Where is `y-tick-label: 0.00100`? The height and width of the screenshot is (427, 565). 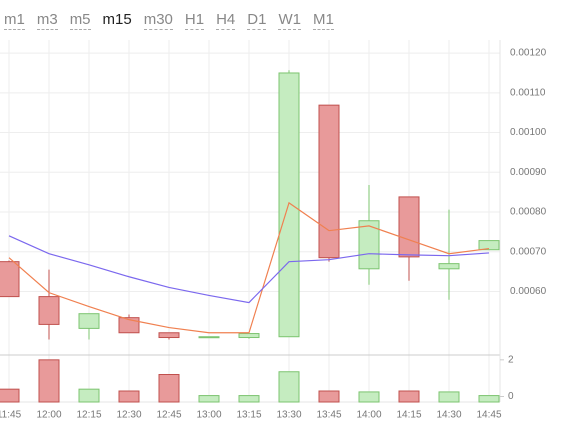 y-tick-label: 0.00100 is located at coordinates (528, 132).